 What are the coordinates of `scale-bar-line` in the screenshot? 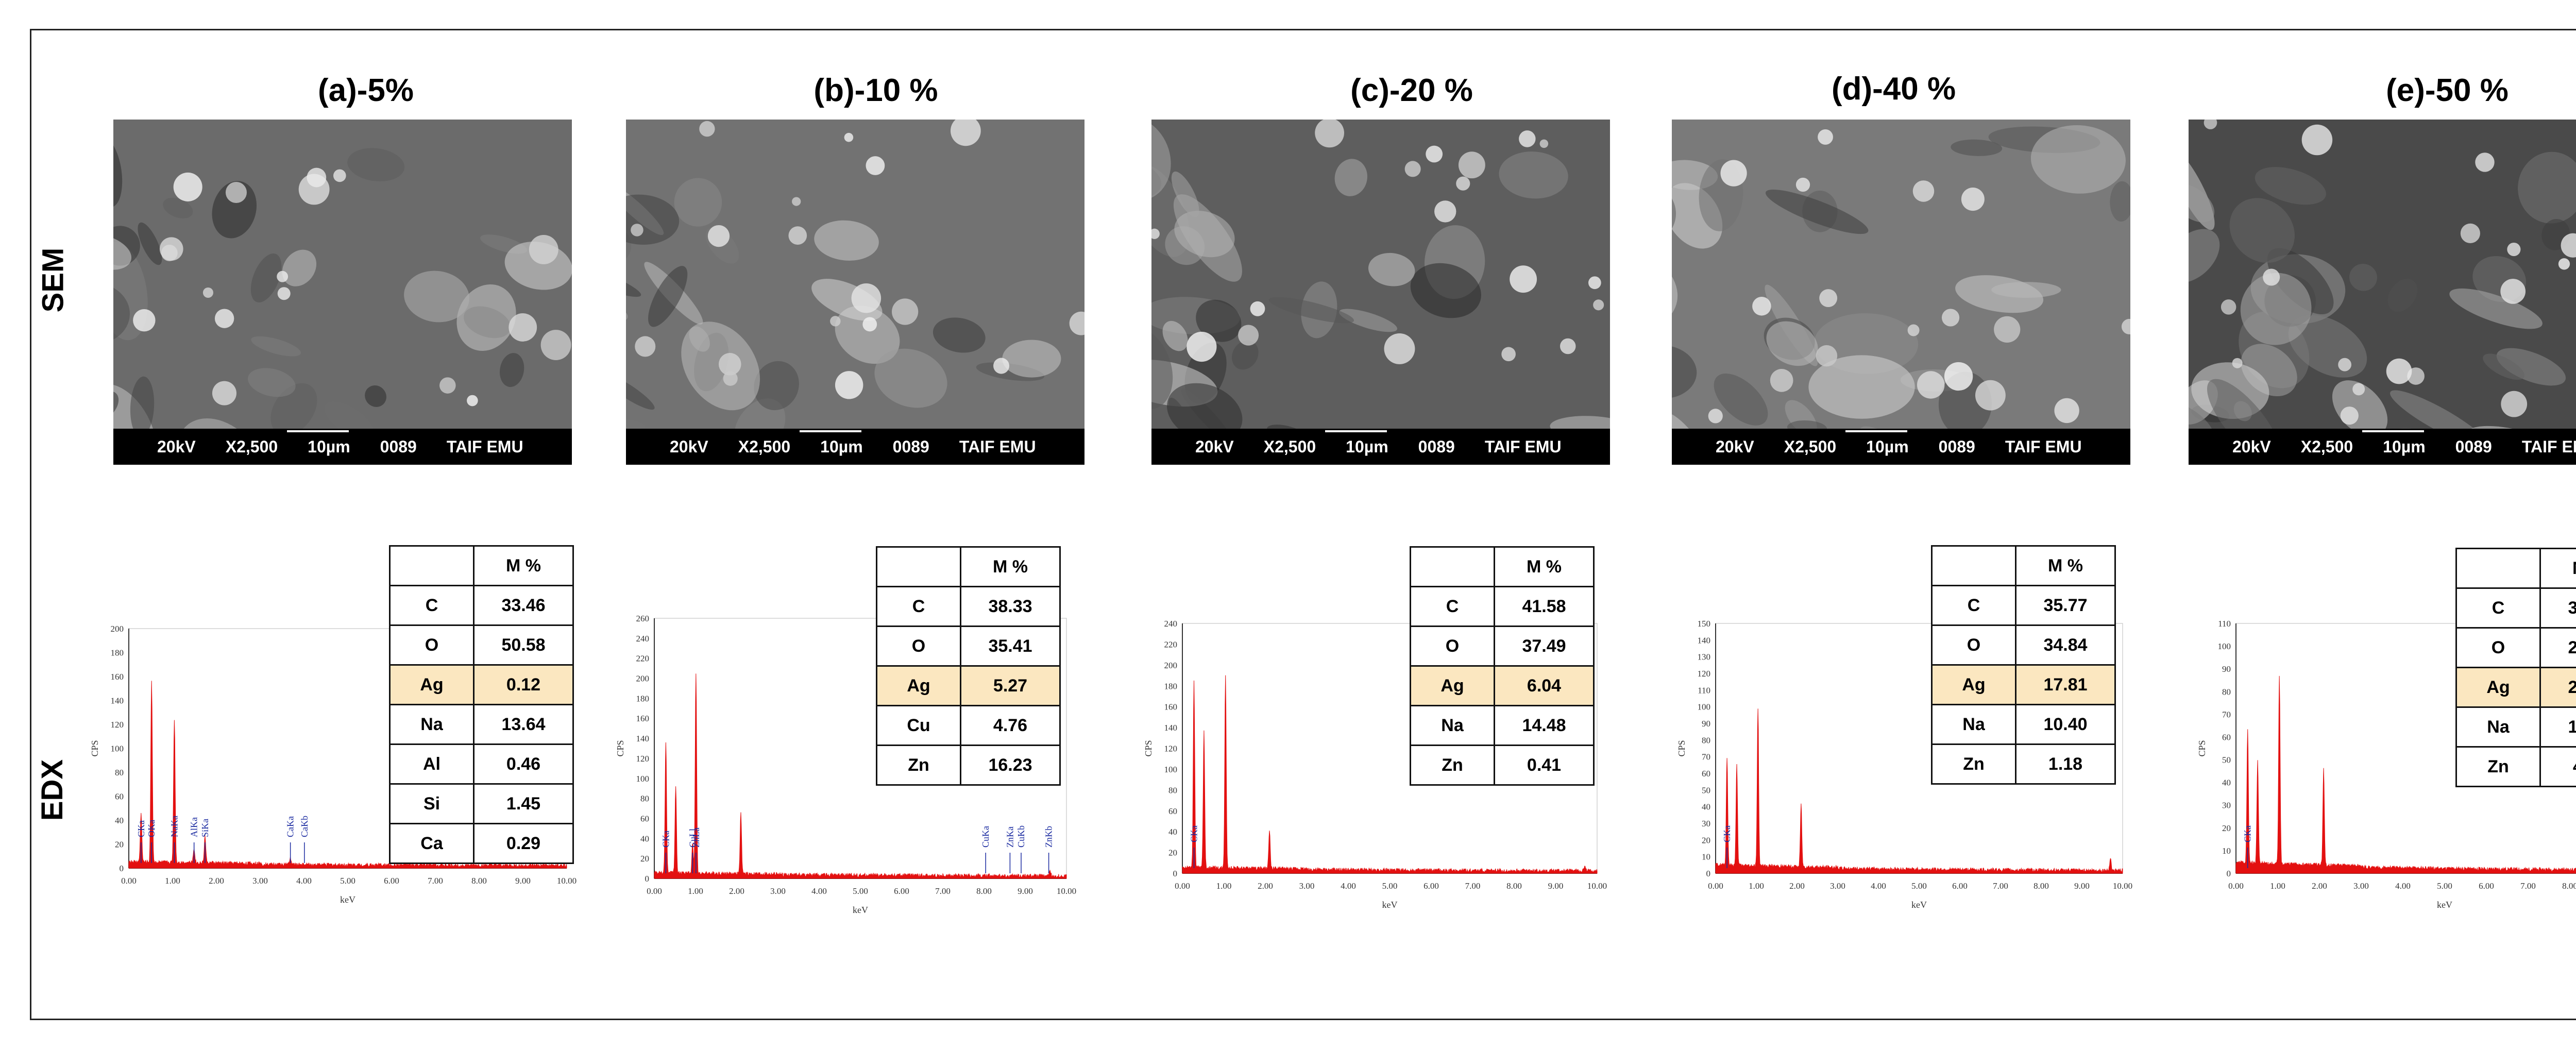 It's located at (831, 431).